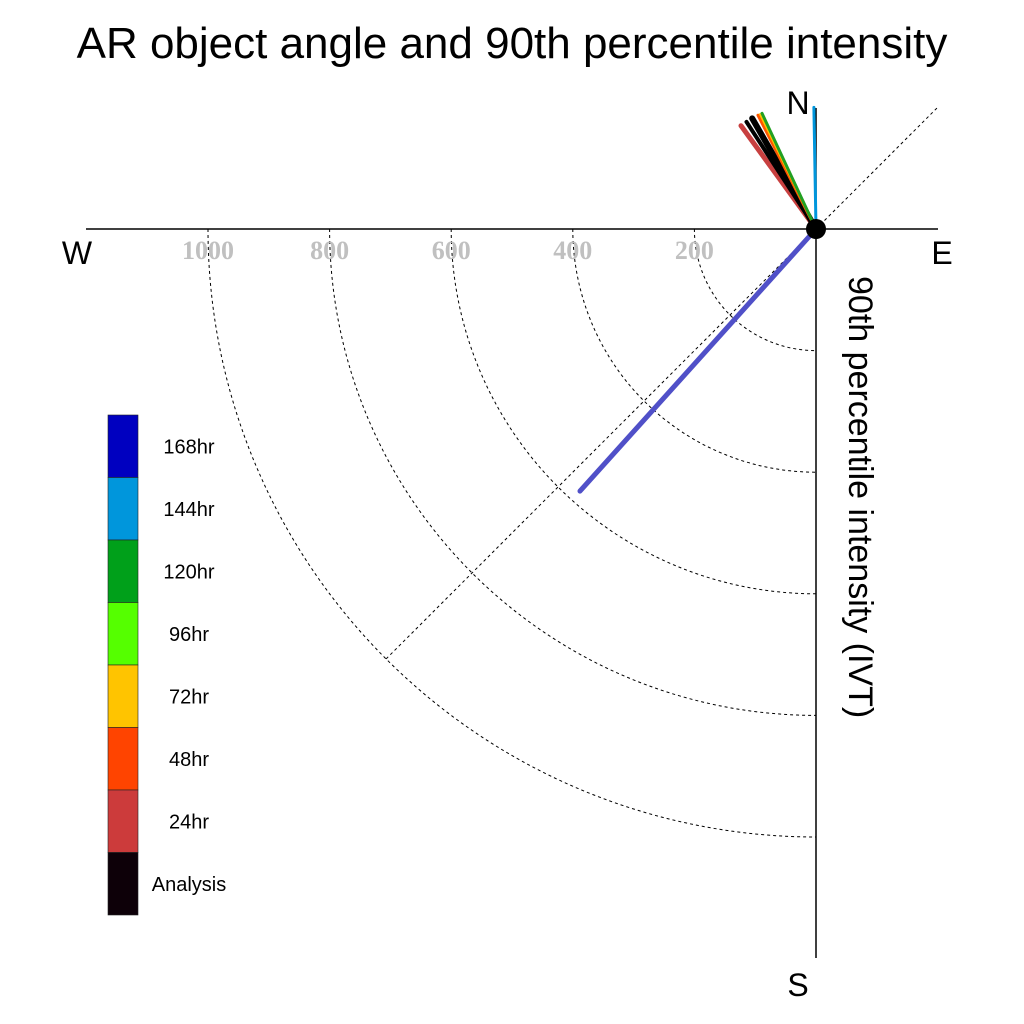 The image size is (1024, 1024). What do you see at coordinates (77, 253) in the screenshot?
I see `compass-west: W` at bounding box center [77, 253].